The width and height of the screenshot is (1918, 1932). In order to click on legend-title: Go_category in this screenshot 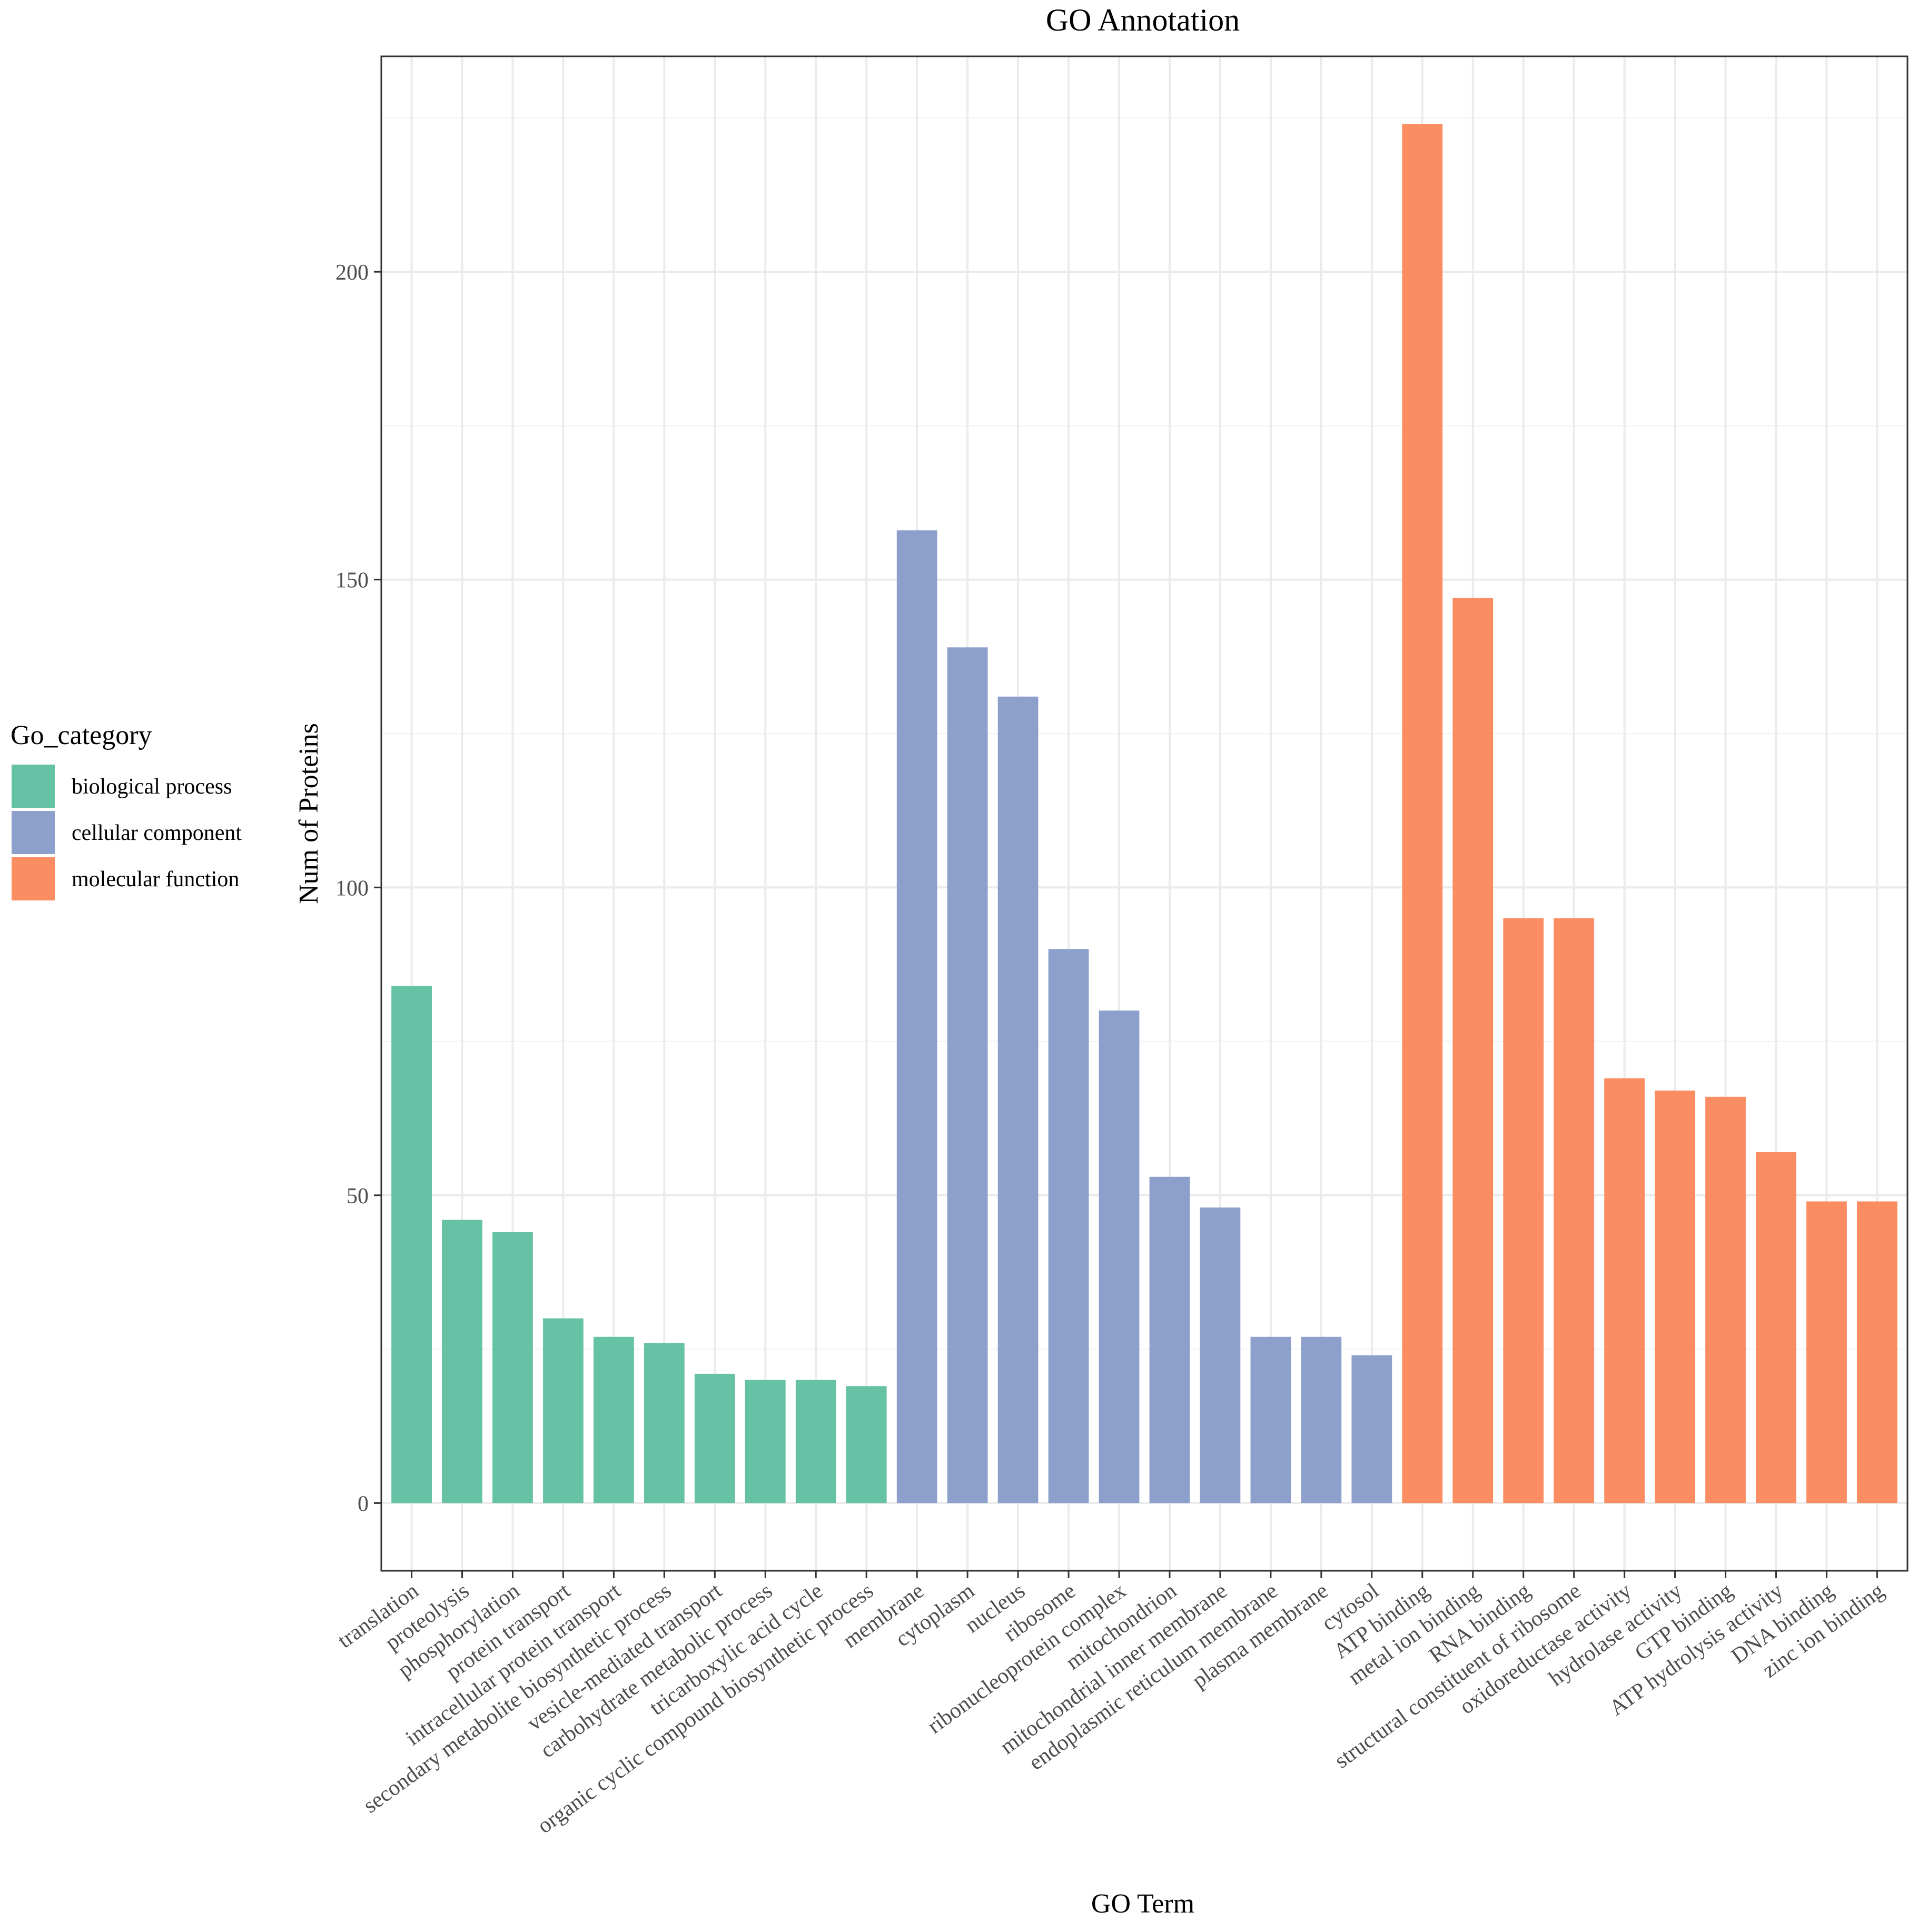, I will do `click(81, 735)`.